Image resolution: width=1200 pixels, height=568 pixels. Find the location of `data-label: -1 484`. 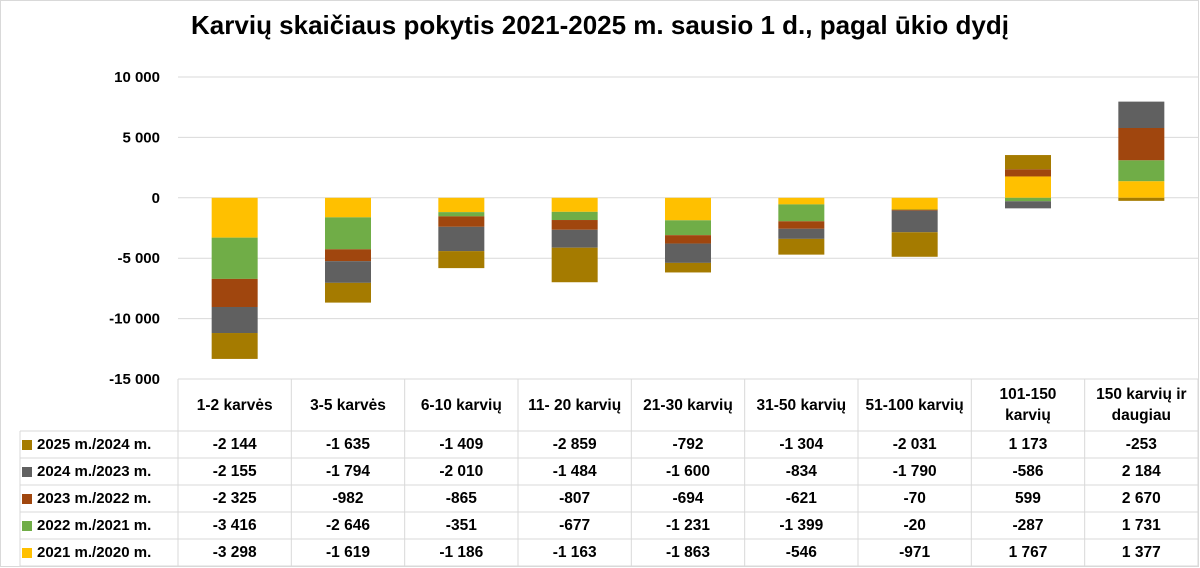

data-label: -1 484 is located at coordinates (574, 471).